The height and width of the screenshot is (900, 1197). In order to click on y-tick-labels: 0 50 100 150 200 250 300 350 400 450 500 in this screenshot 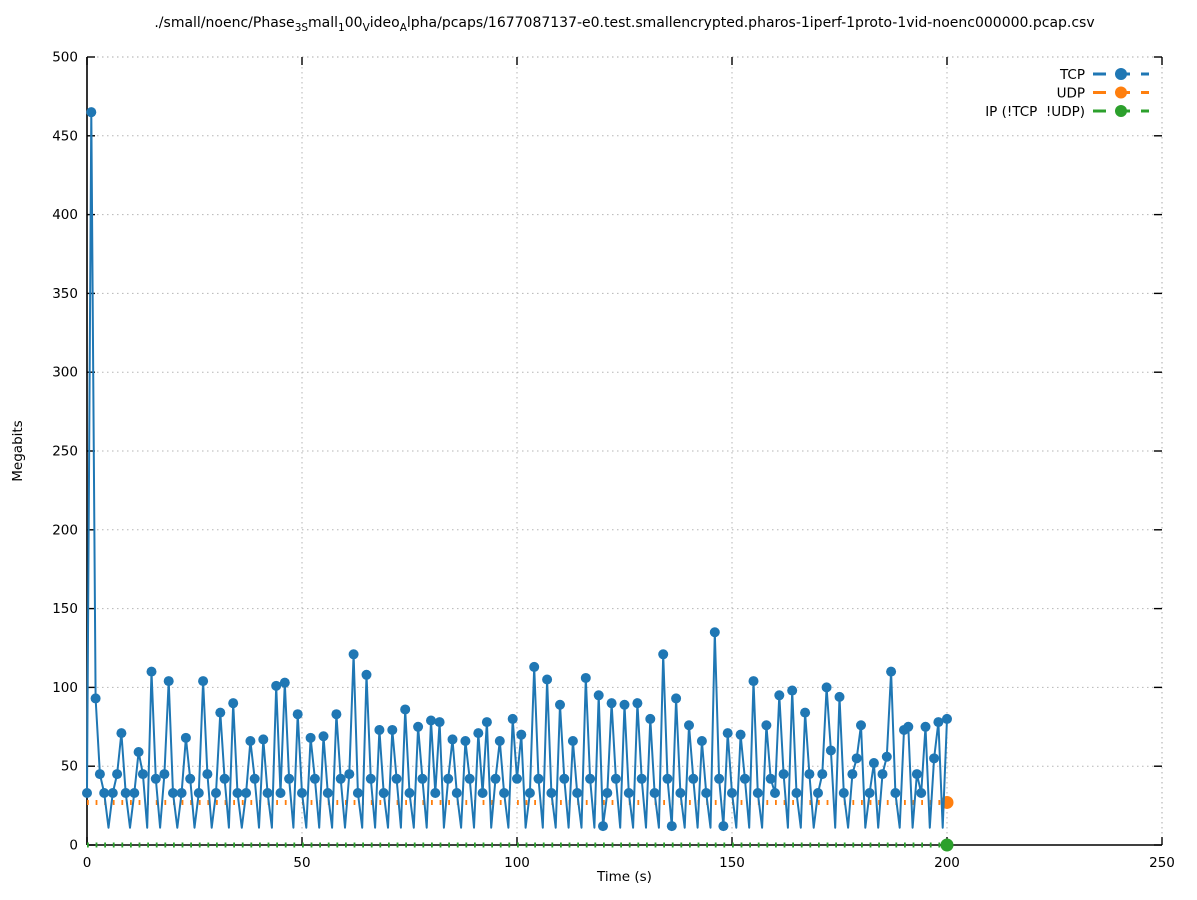, I will do `click(65, 452)`.